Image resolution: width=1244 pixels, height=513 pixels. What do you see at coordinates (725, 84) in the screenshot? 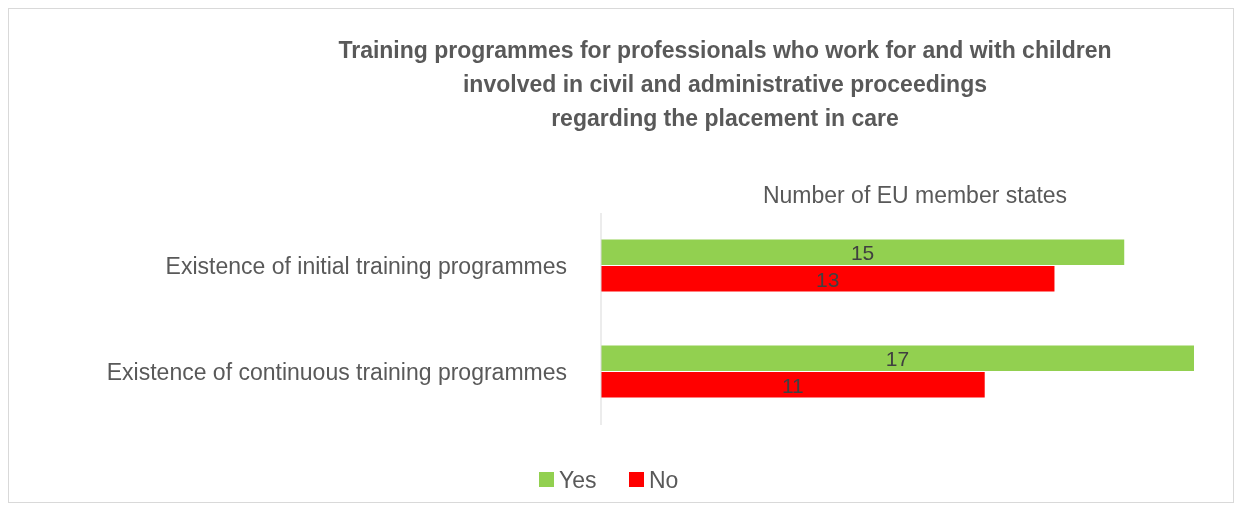
I see `chart-title: Training programmes for professionals who work for and with children involved in civil and administrative proceedings regarding the placement in care` at bounding box center [725, 84].